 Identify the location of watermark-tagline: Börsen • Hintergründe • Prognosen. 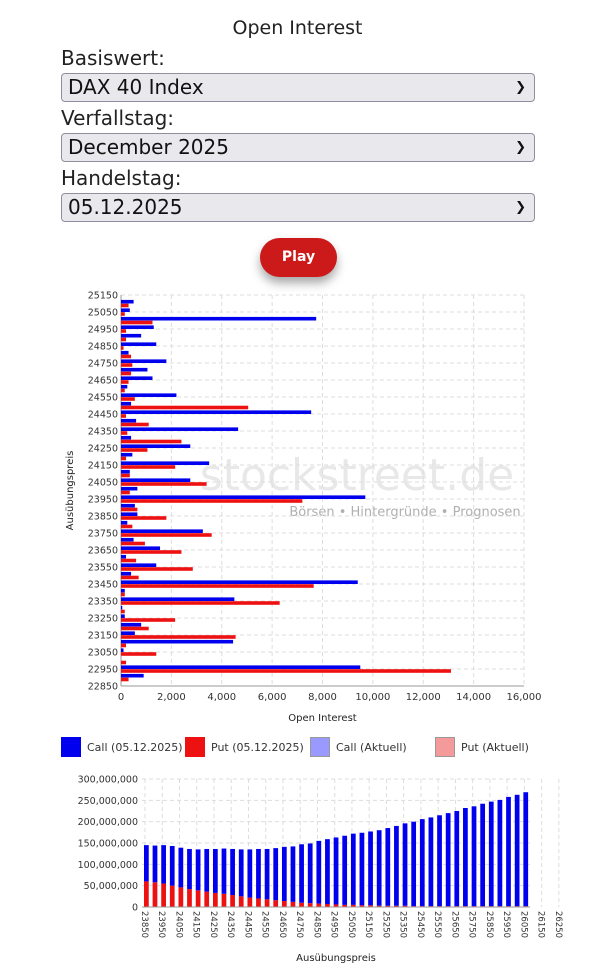
(404, 512).